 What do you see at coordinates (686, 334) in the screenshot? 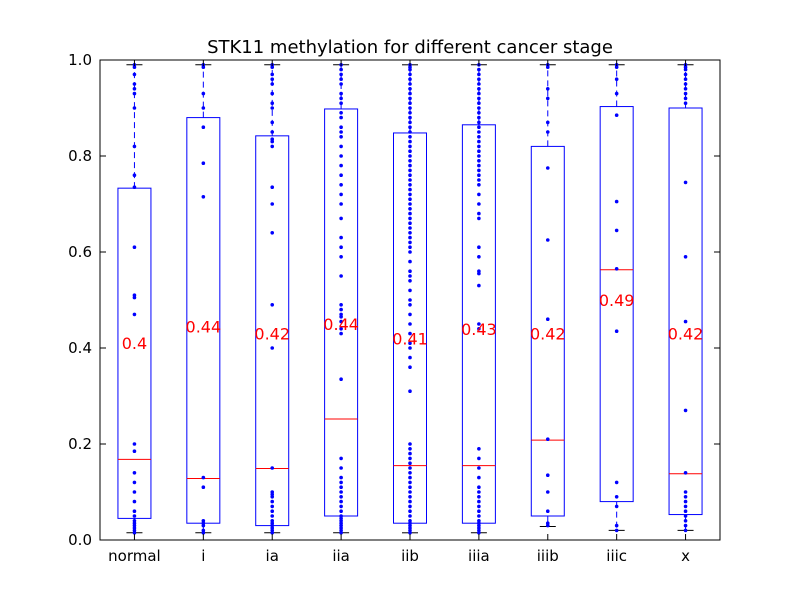
I see `mean-label: 0.42` at bounding box center [686, 334].